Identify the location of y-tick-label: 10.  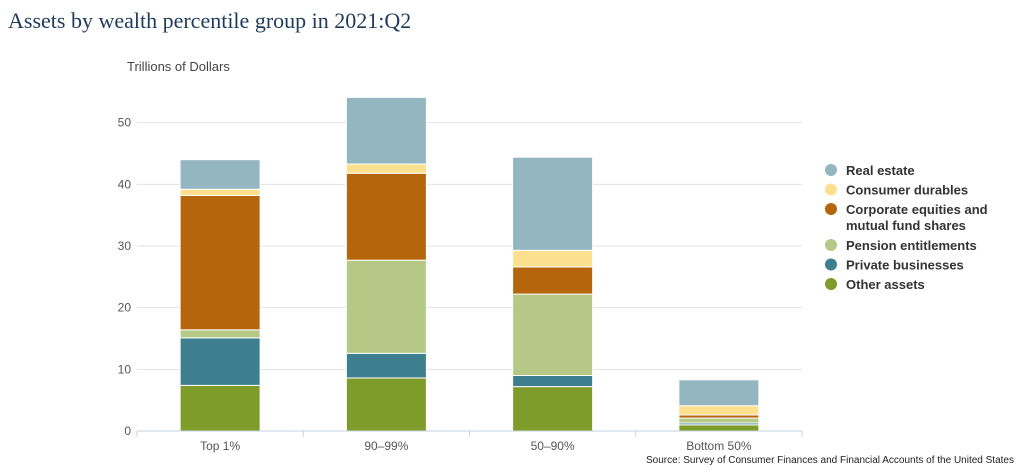
(125, 369).